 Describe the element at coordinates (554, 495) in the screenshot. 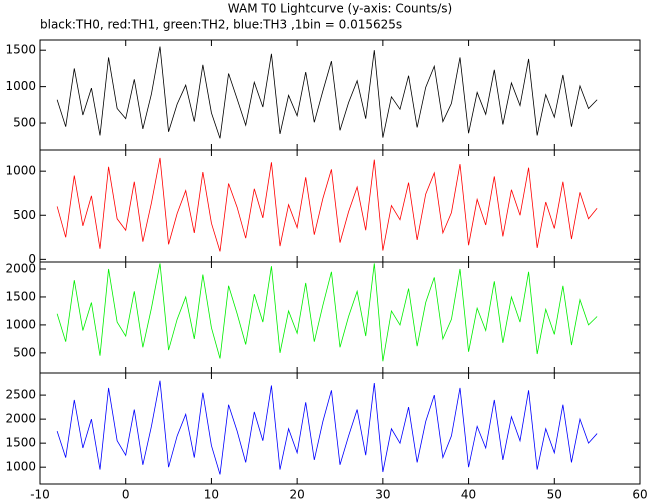

I see `x-tick-label: 50` at that location.